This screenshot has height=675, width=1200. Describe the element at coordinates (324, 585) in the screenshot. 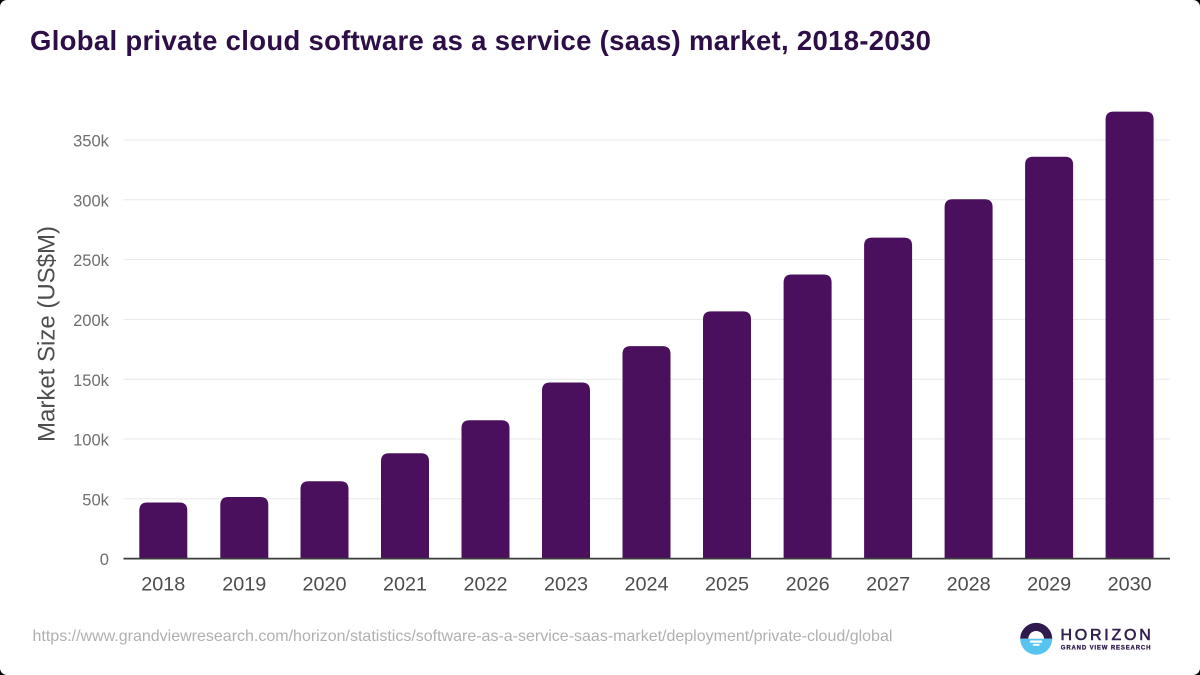

I see `svg-text: 2020` at that location.